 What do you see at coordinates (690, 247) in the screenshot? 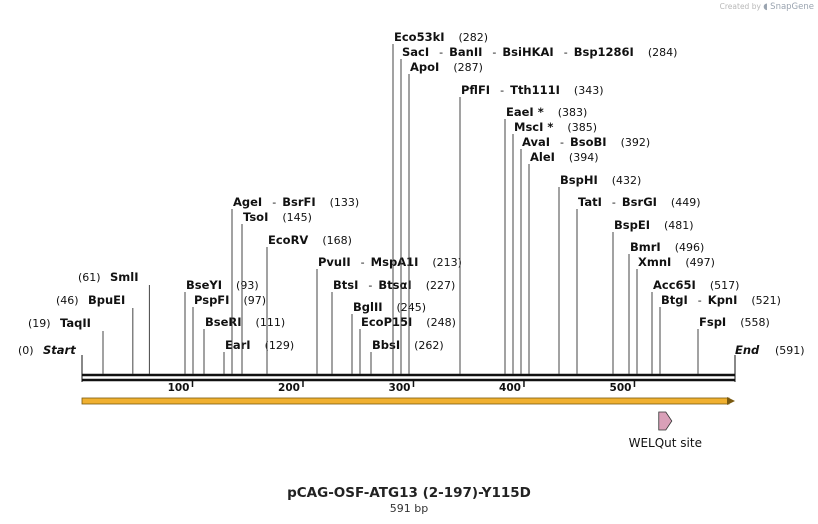
I see `enzyme-position: (496)` at bounding box center [690, 247].